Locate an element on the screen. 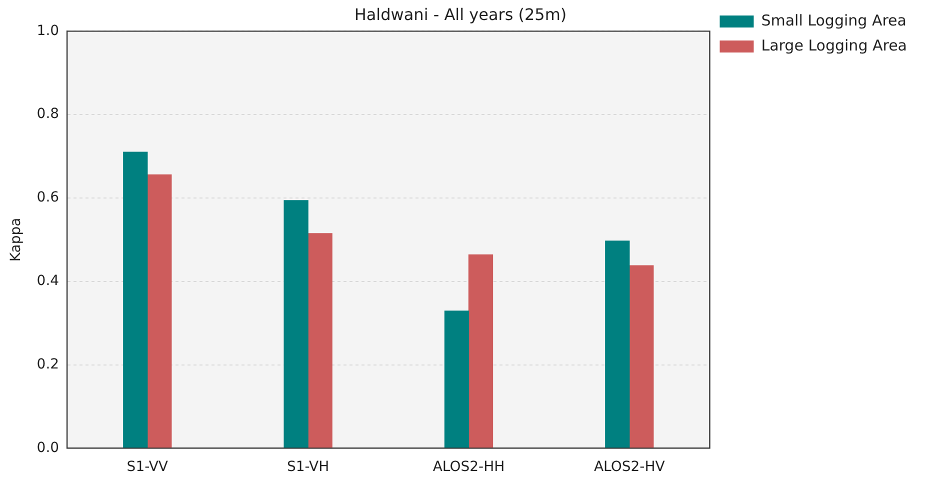 The height and width of the screenshot is (483, 925). y-tick-label: 1.0 is located at coordinates (48, 30).